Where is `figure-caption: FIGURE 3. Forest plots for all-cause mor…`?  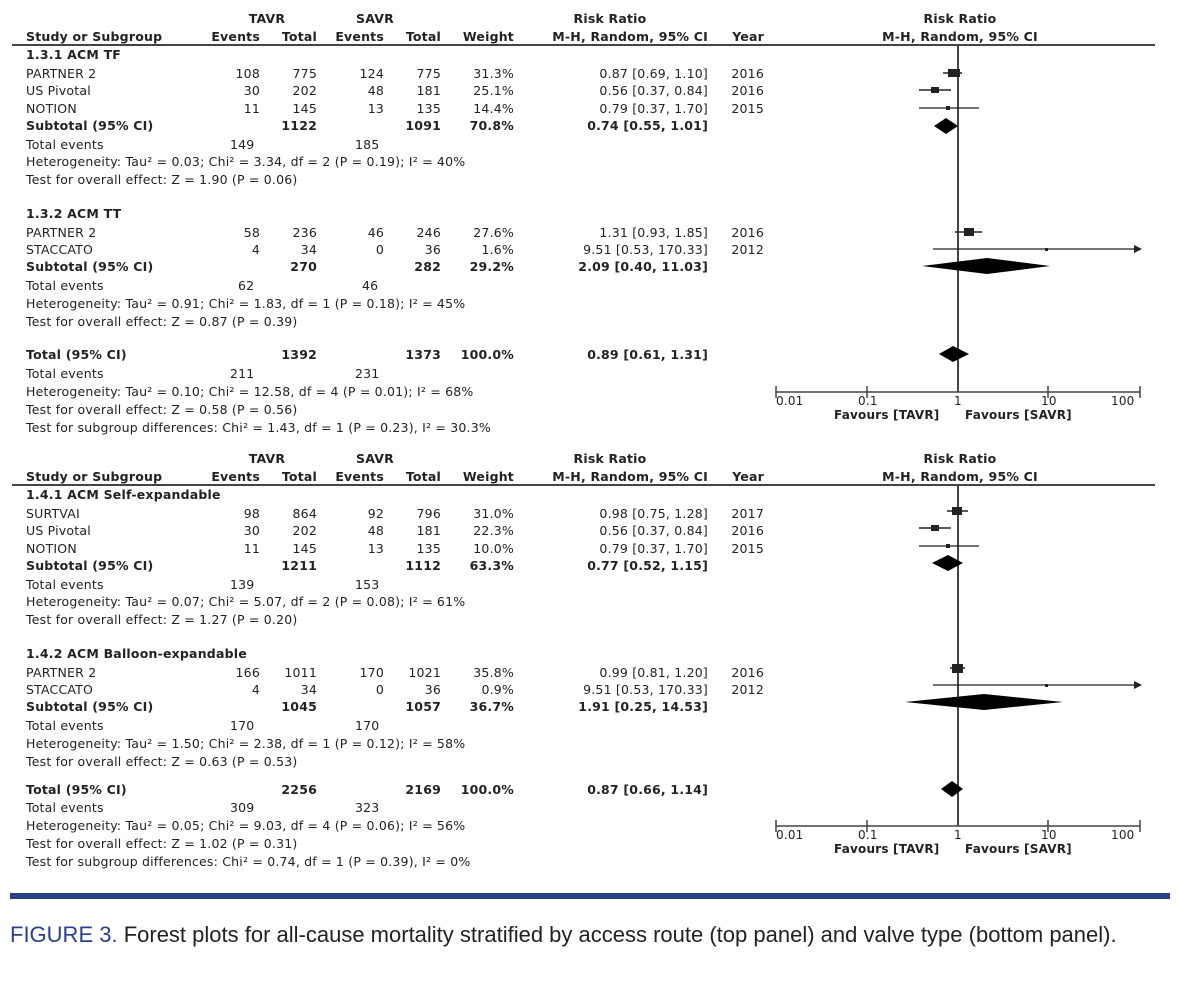
figure-caption: FIGURE 3. Forest plots for all-cause mor… is located at coordinates (590, 935).